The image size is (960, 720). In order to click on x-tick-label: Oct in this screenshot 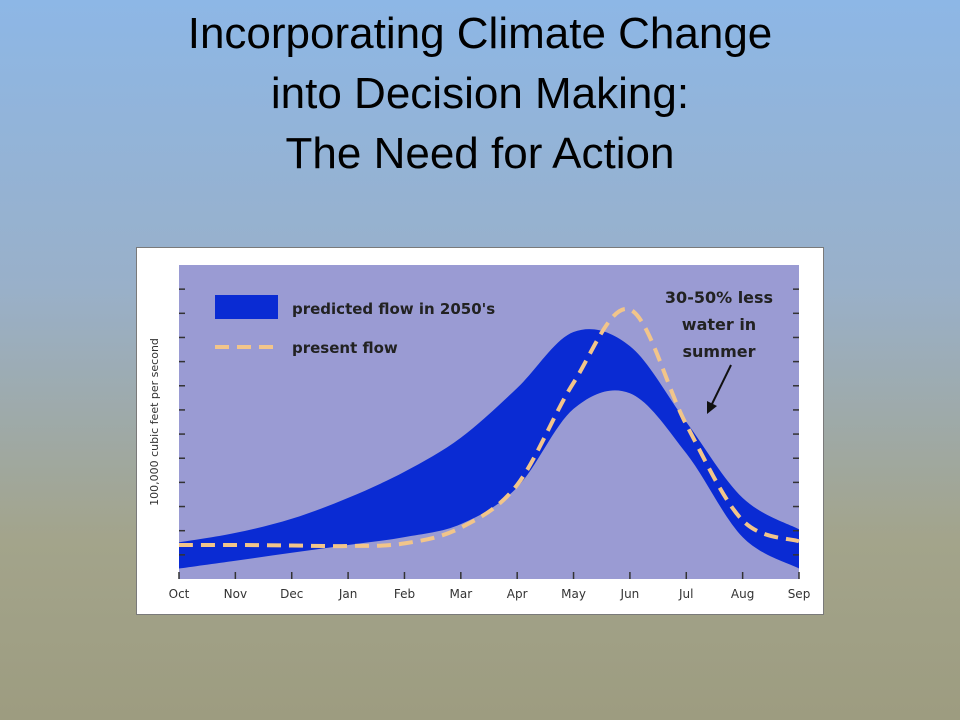, I will do `click(179, 594)`.